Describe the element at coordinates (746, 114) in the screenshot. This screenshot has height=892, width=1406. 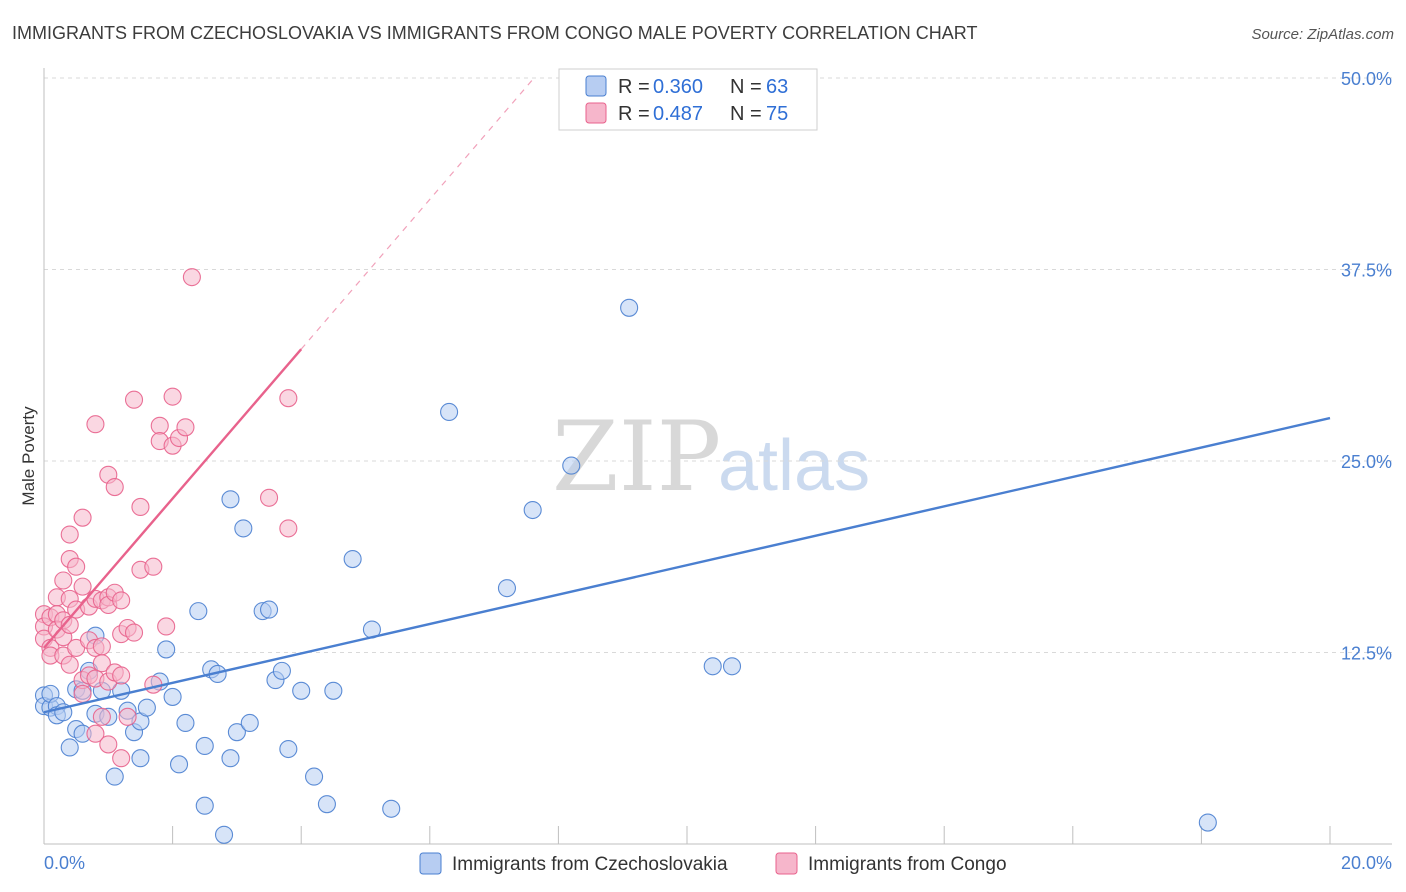
I see `legend-n-label-congo: N =` at that location.